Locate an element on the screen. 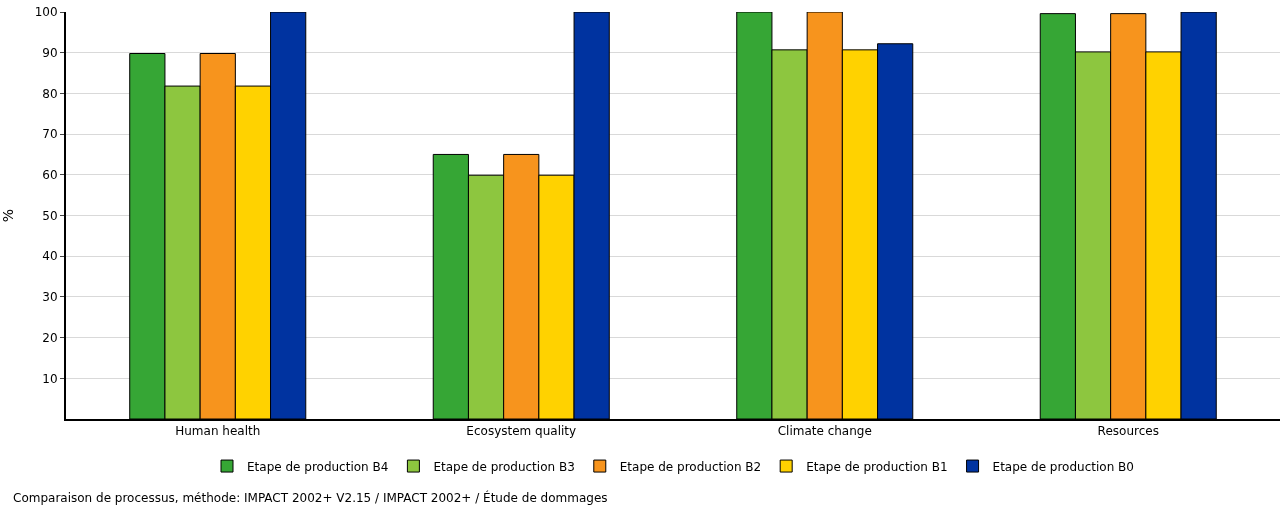  y-axis-title: % is located at coordinates (8, 215).